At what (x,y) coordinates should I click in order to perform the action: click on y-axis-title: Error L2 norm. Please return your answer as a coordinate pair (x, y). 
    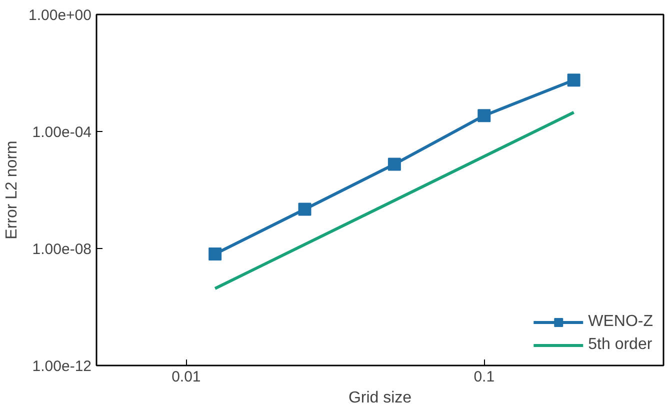
    Looking at the image, I should click on (12, 190).